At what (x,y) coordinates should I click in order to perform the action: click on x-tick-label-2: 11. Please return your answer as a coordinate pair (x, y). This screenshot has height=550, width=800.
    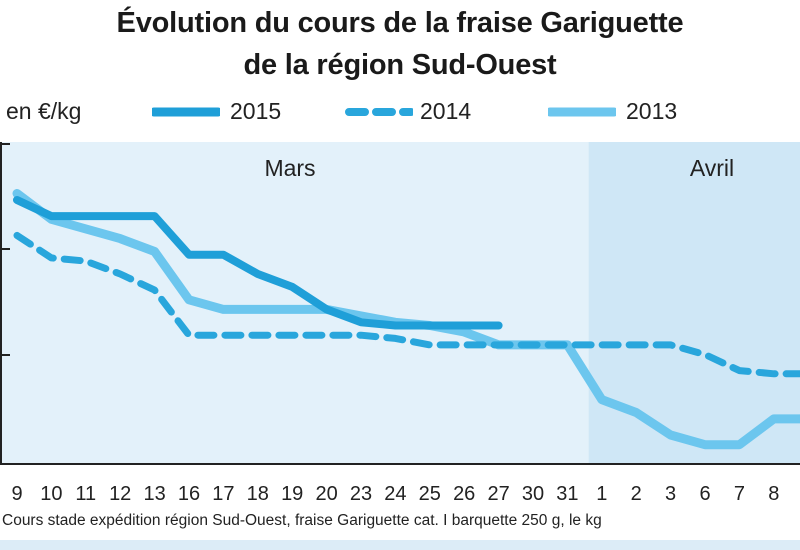
    Looking at the image, I should click on (85, 494).